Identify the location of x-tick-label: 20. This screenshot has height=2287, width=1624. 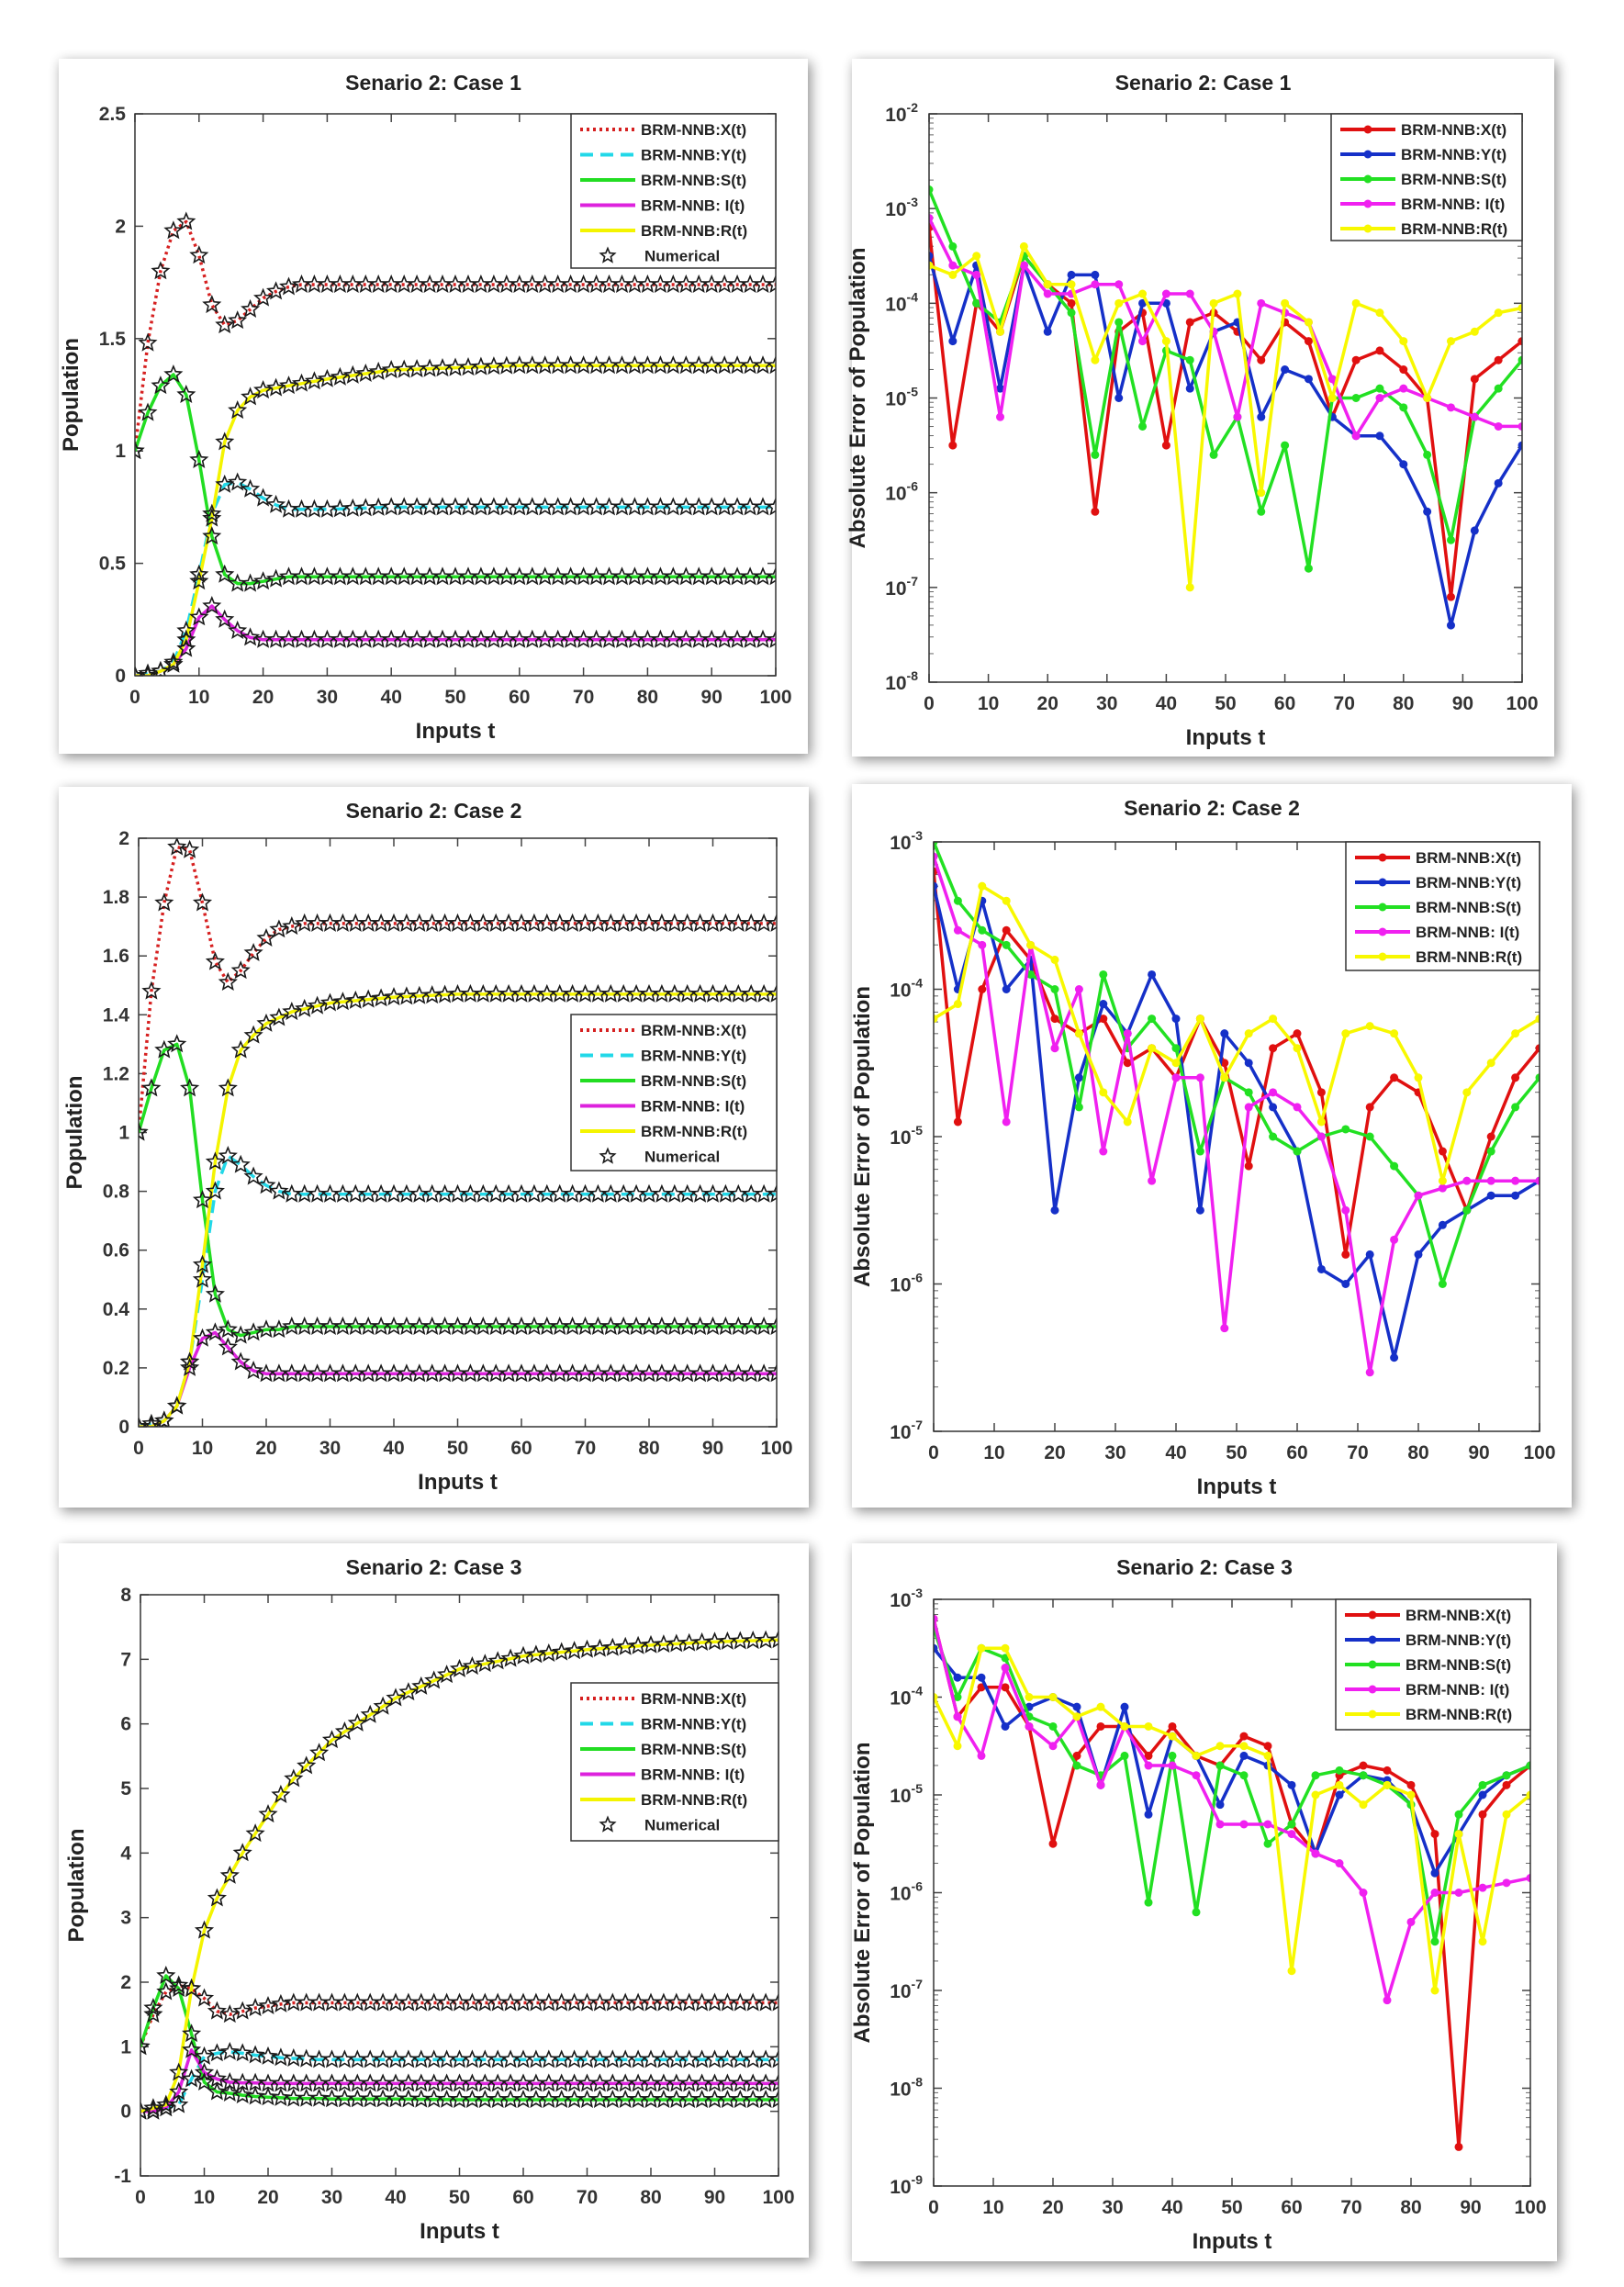
(263, 697).